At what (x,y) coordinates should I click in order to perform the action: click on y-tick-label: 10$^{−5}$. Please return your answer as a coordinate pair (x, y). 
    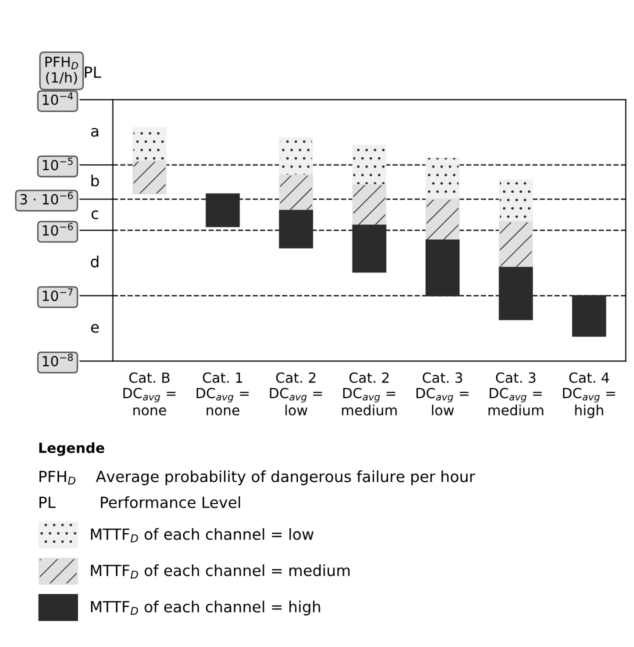
    Looking at the image, I should click on (57, 164).